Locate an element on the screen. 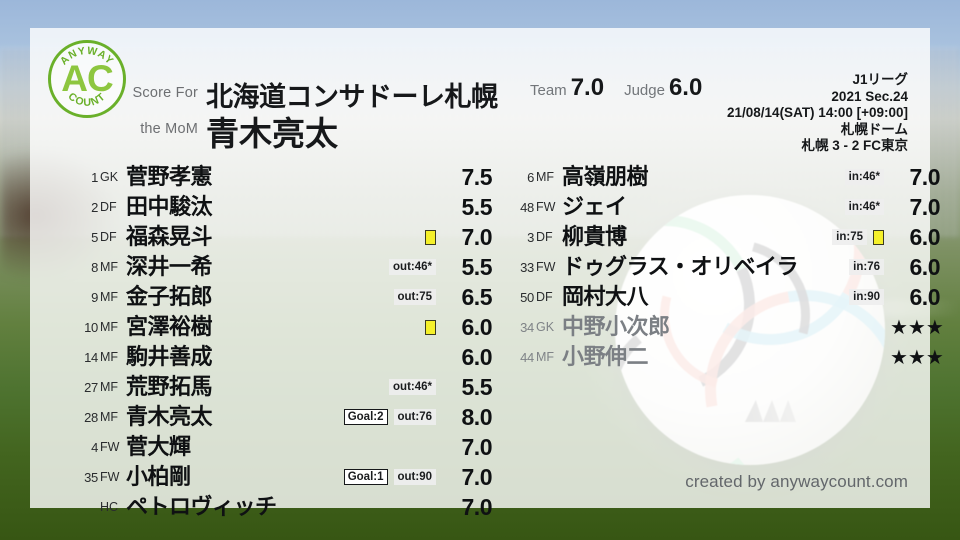 The image size is (960, 540). player-row: 28 MF 青木亮太 Goal:2 out:76 8.0 is located at coordinates (282, 417).